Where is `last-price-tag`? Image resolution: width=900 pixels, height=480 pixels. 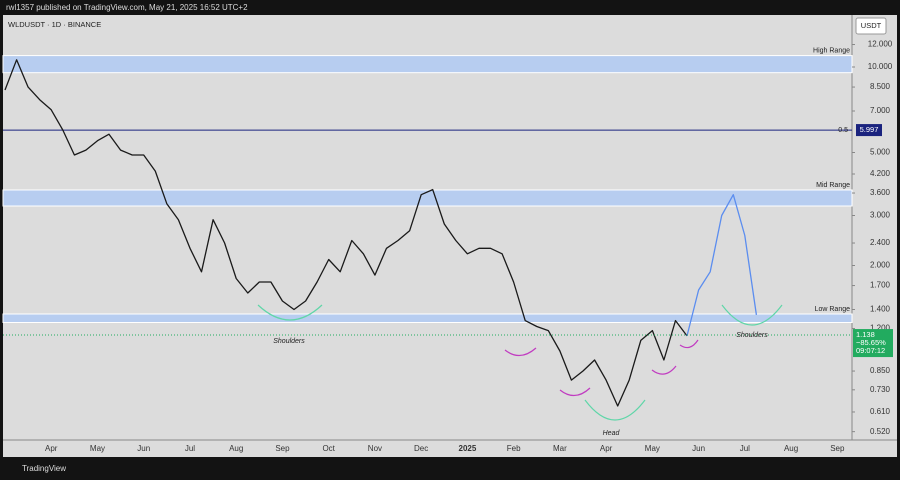
last-price-tag is located at coordinates (873, 343).